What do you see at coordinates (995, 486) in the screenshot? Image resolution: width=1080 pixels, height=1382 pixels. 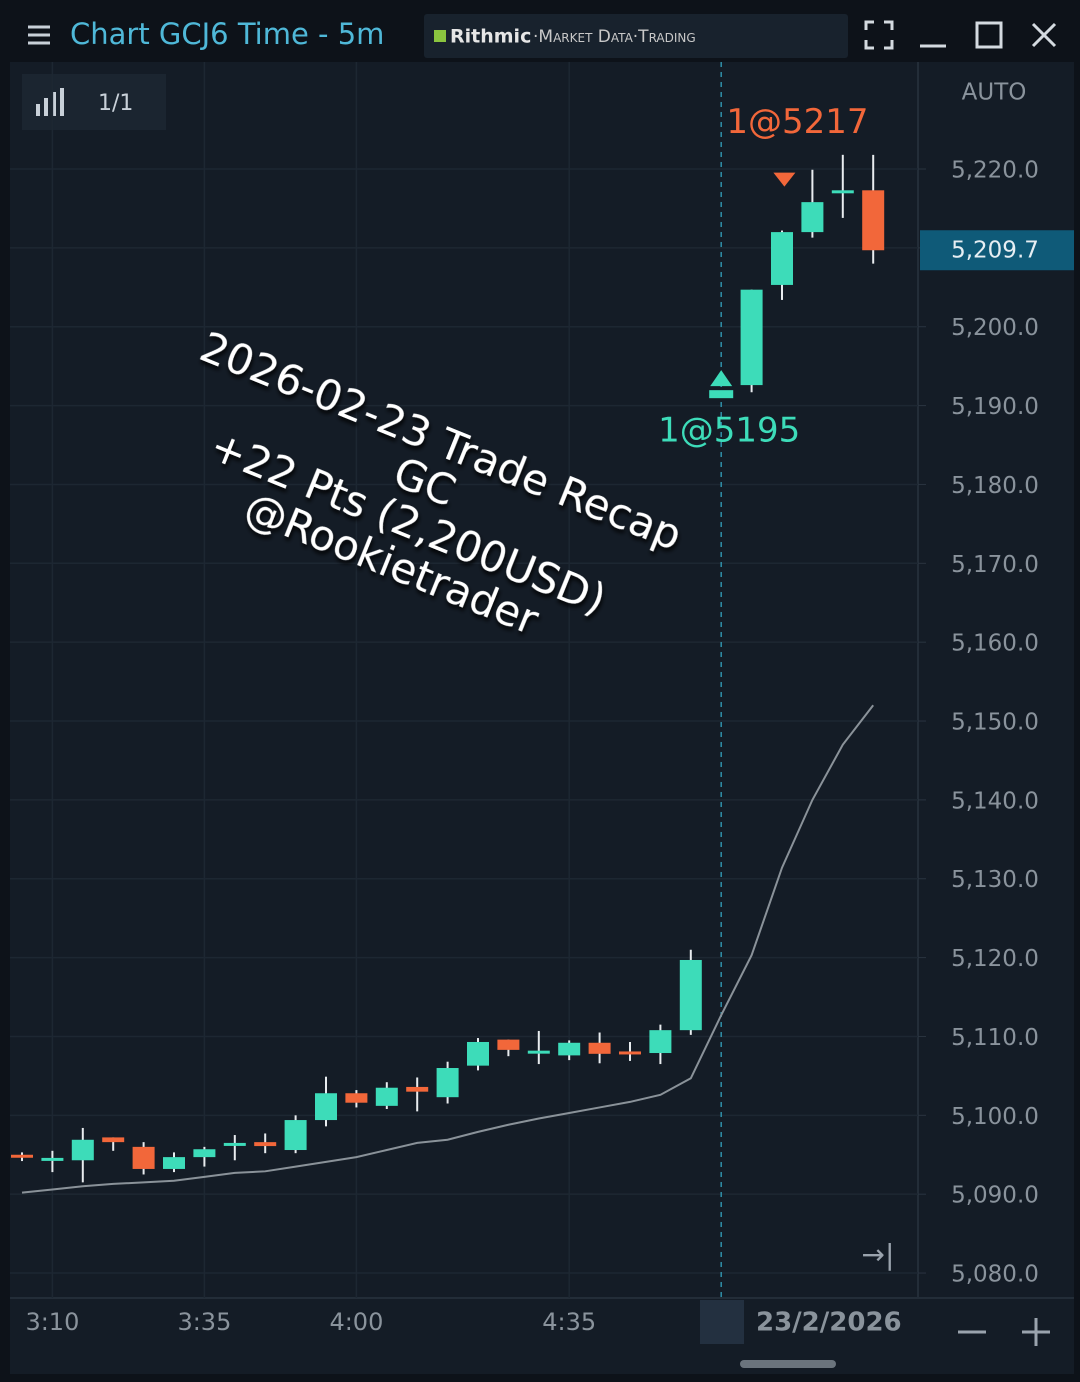 I see `y-tick-label: 5,180.0` at bounding box center [995, 486].